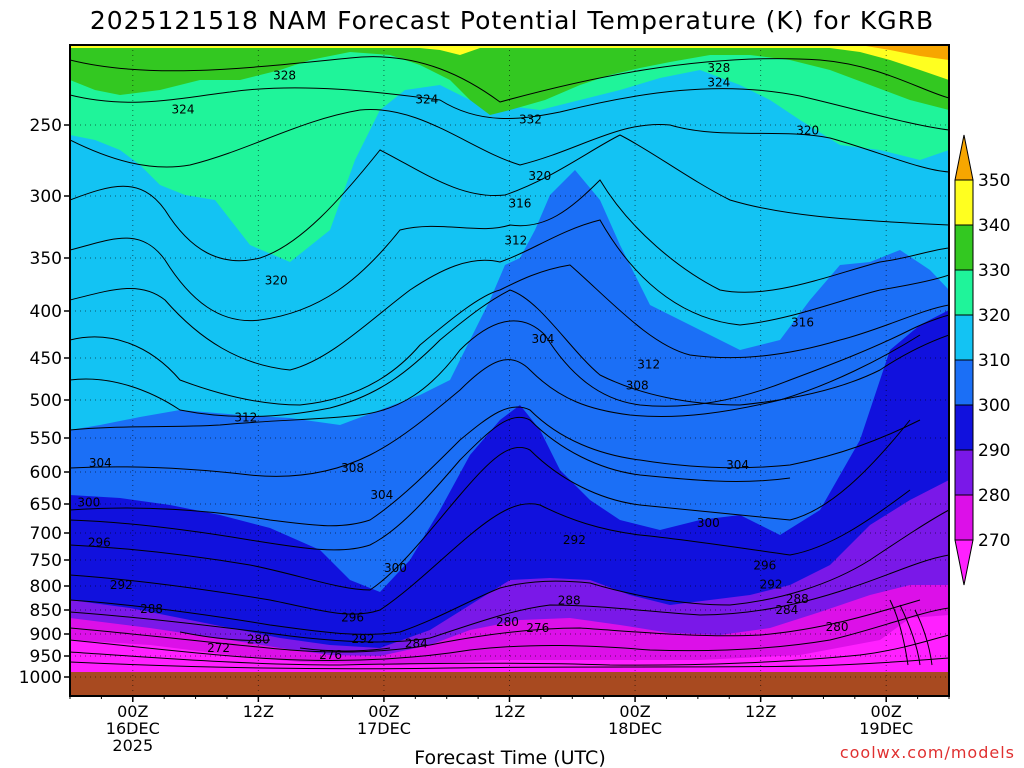 The image size is (1024, 768). Describe the element at coordinates (46, 505) in the screenshot. I see `y-tick-label: 650` at that location.